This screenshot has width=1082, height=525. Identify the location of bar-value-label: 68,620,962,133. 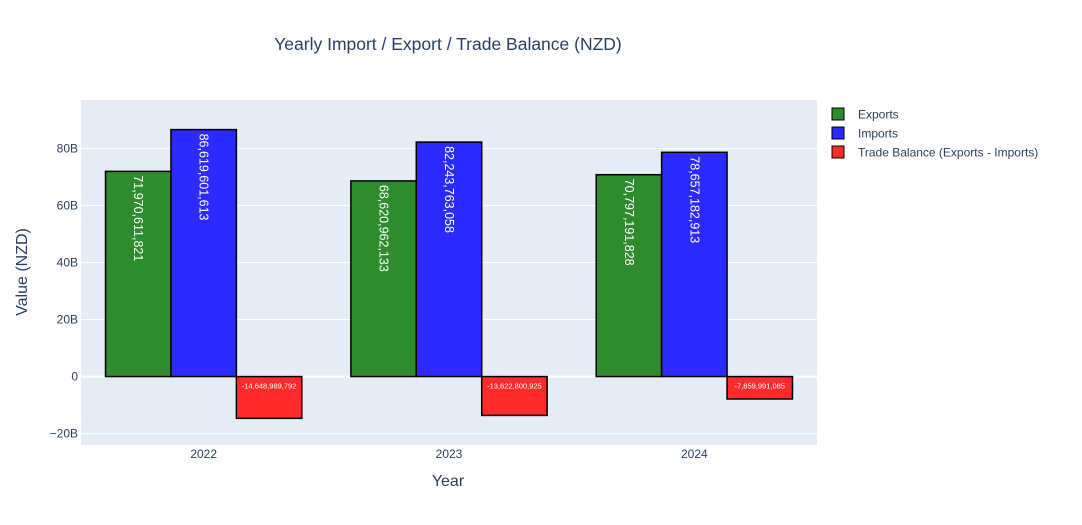
(384, 228).